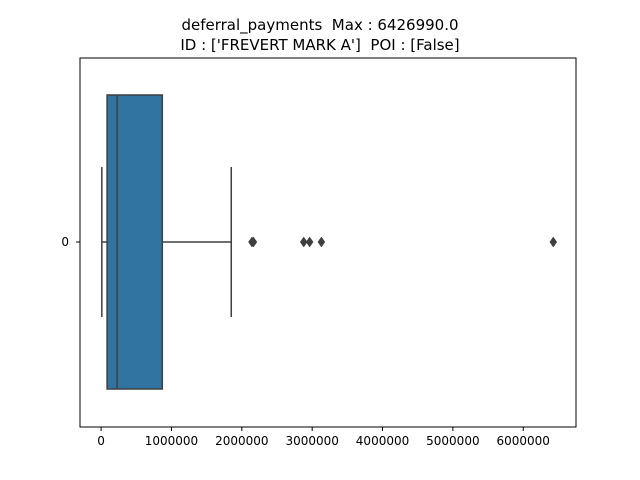  I want to click on x-tick-label: 4000000, so click(382, 441).